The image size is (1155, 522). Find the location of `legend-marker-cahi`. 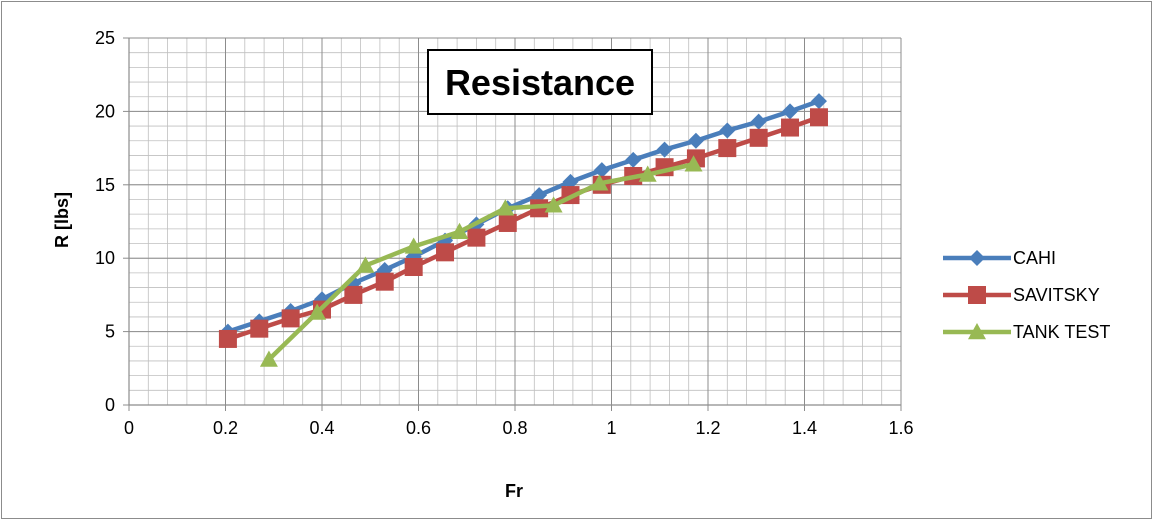

legend-marker-cahi is located at coordinates (977, 258).